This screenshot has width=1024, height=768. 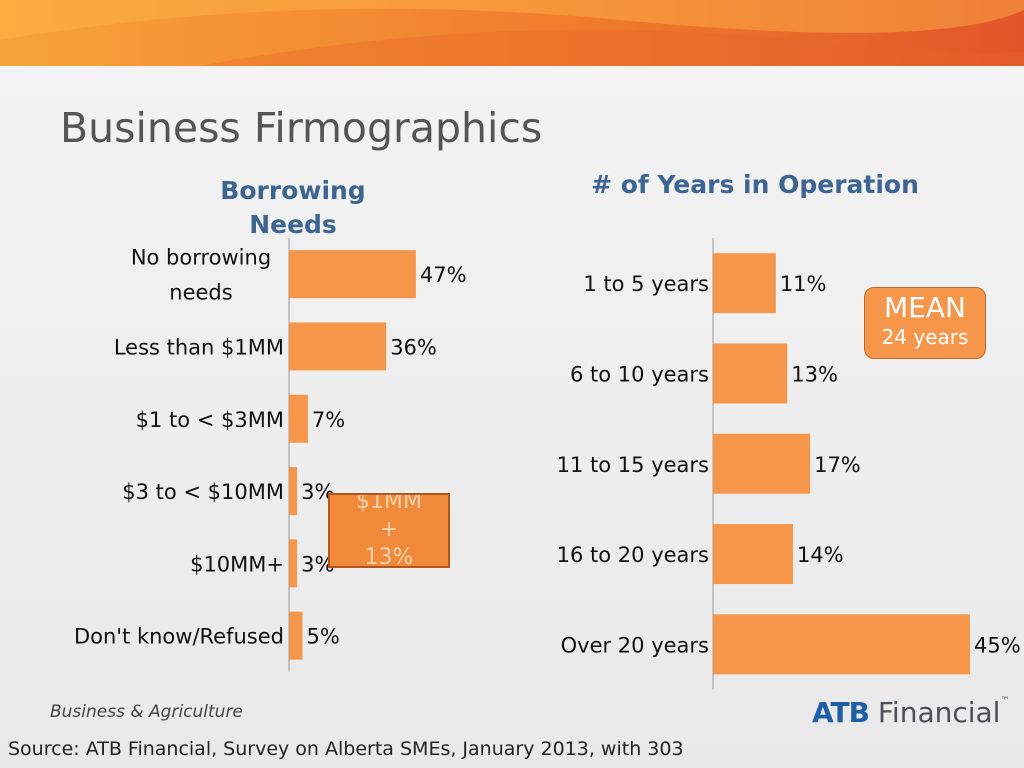 What do you see at coordinates (925, 307) in the screenshot?
I see `mean-label: MEAN` at bounding box center [925, 307].